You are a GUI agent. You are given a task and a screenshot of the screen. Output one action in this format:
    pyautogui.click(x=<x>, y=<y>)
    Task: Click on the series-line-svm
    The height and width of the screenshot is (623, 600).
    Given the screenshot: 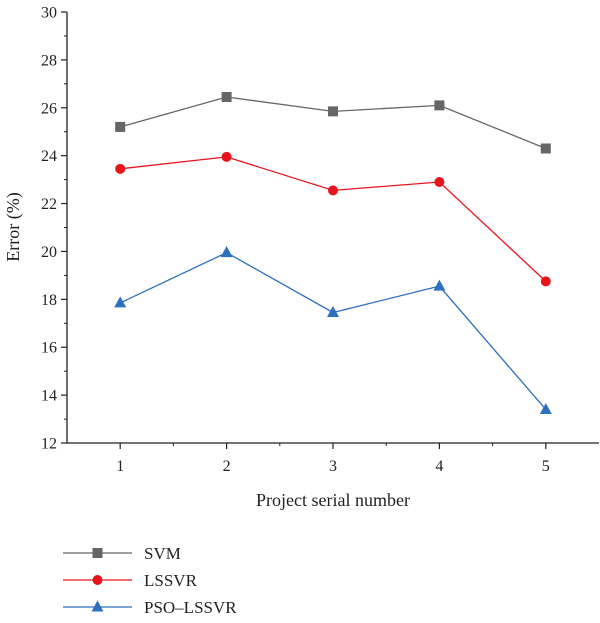 What is the action you would take?
    pyautogui.click(x=333, y=123)
    